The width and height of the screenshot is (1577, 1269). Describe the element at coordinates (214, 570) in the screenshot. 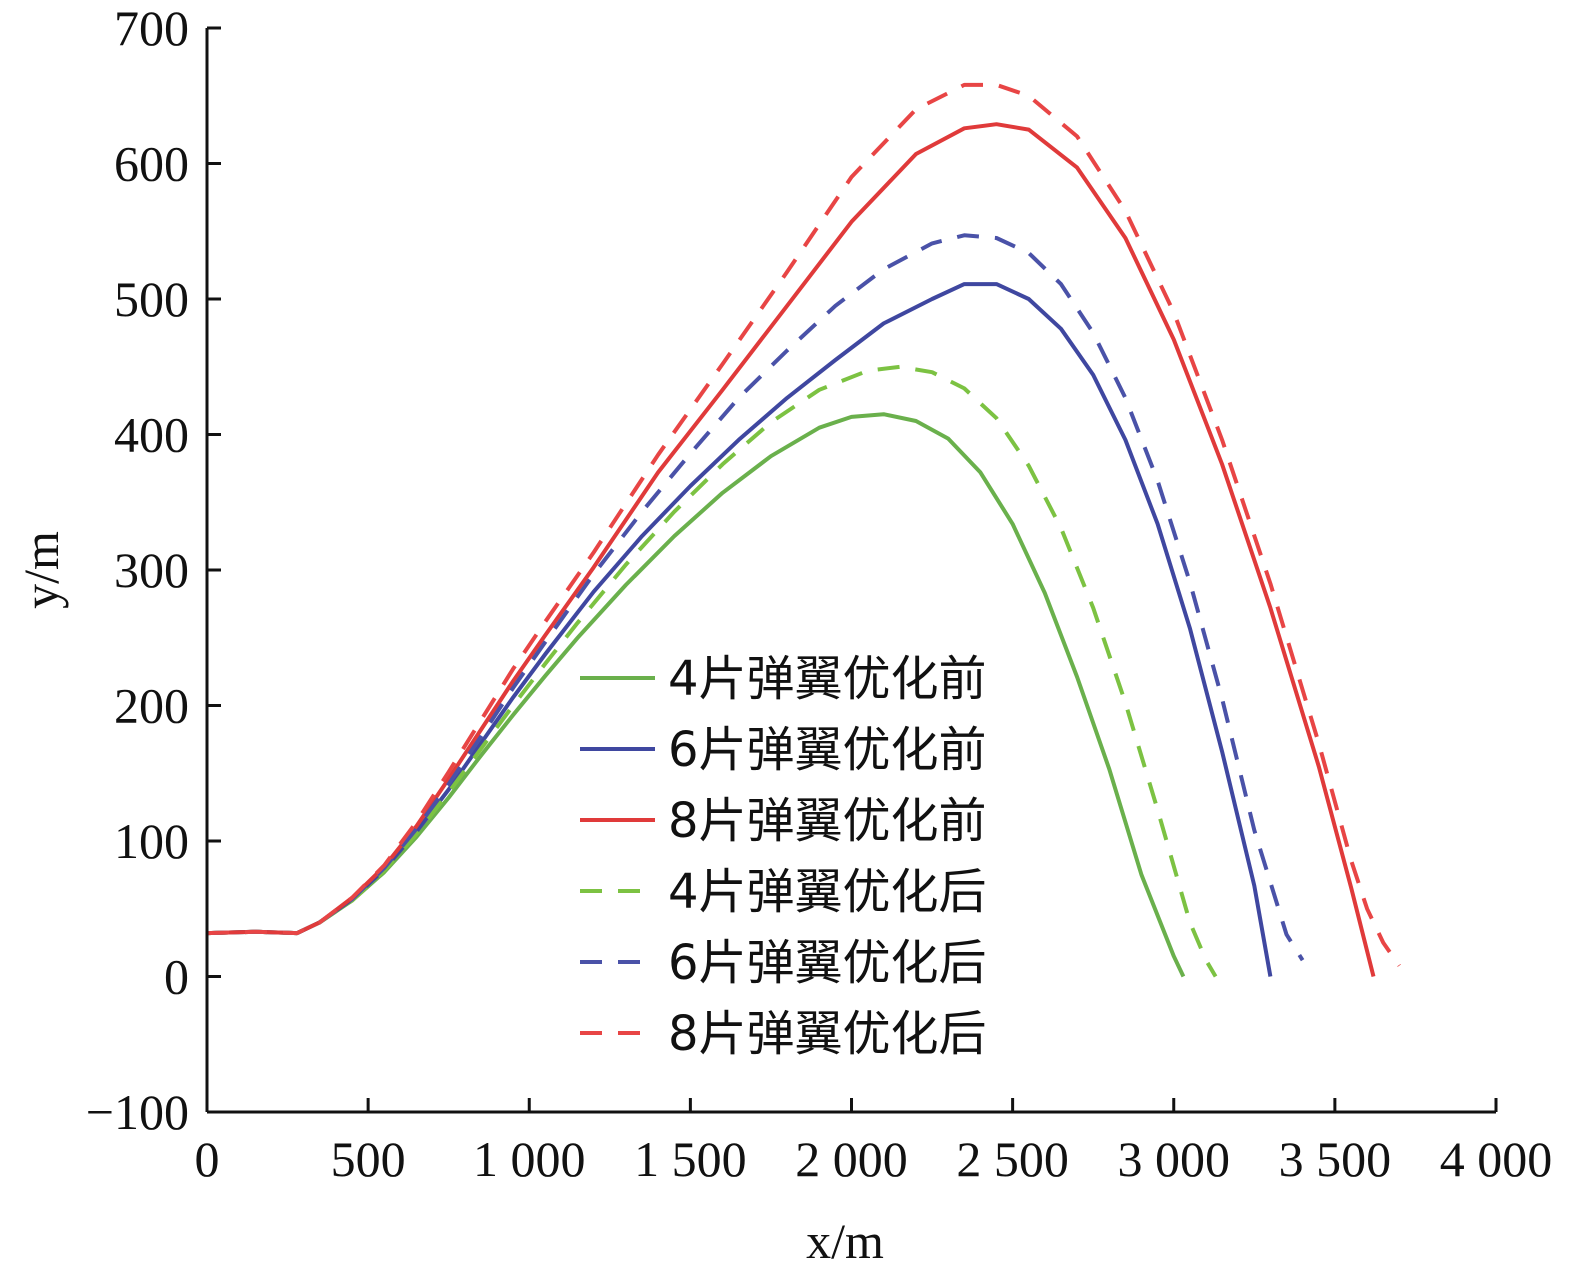

I see `y-ticks` at that location.